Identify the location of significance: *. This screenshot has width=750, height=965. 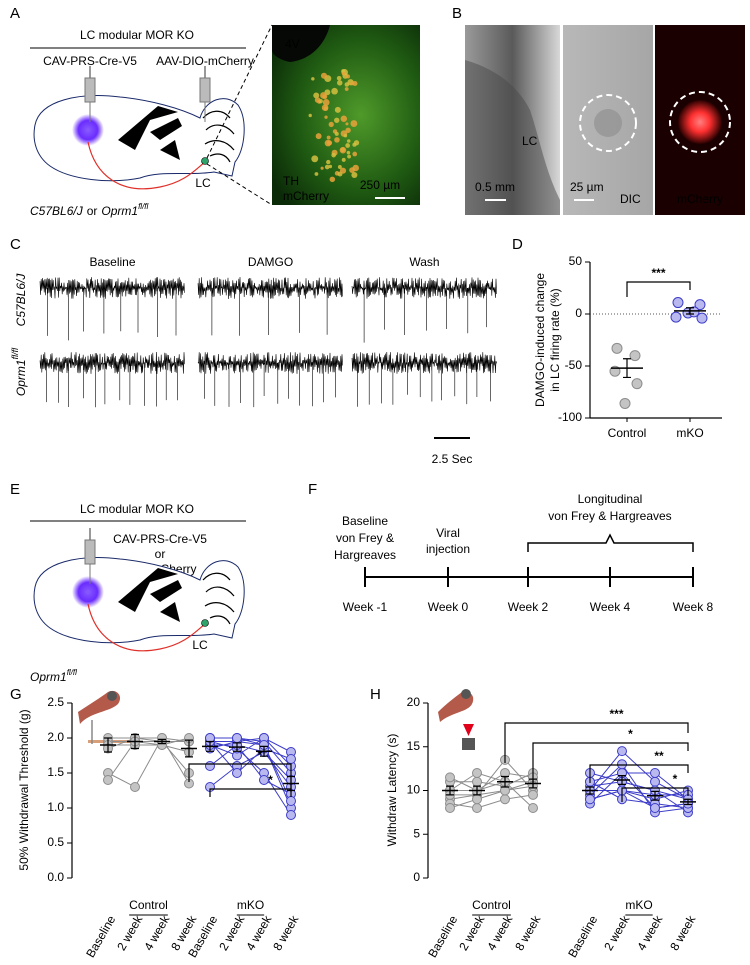
(675, 779).